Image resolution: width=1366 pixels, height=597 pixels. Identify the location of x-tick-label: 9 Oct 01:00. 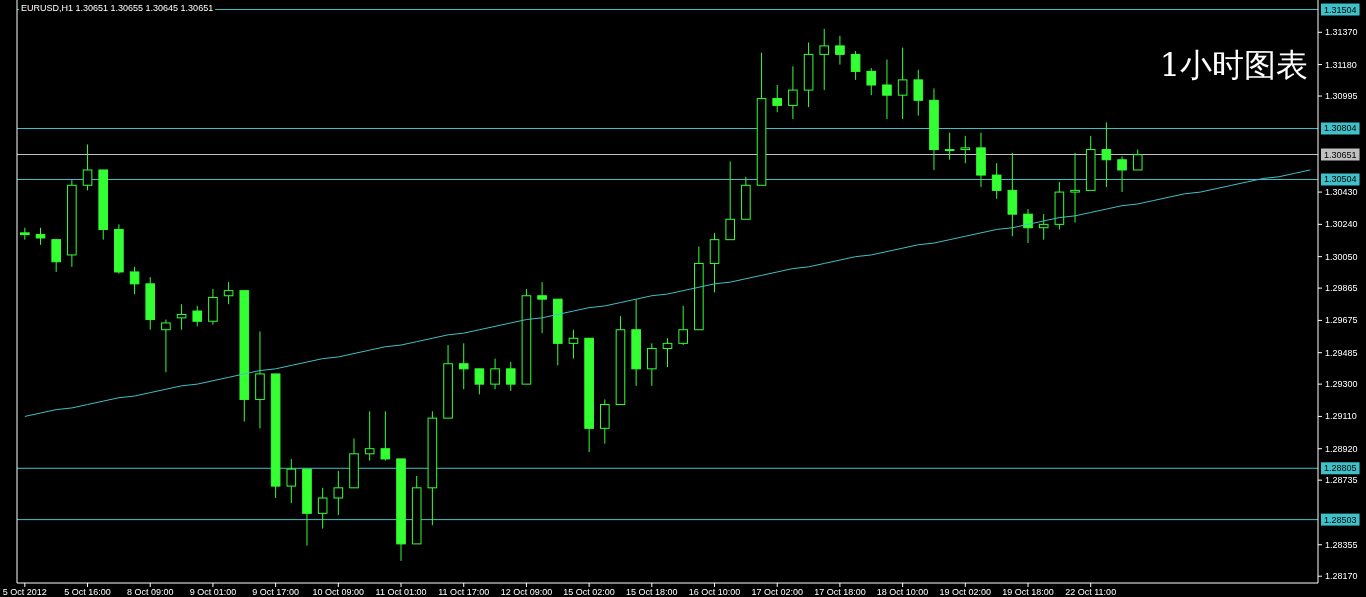
(213, 592).